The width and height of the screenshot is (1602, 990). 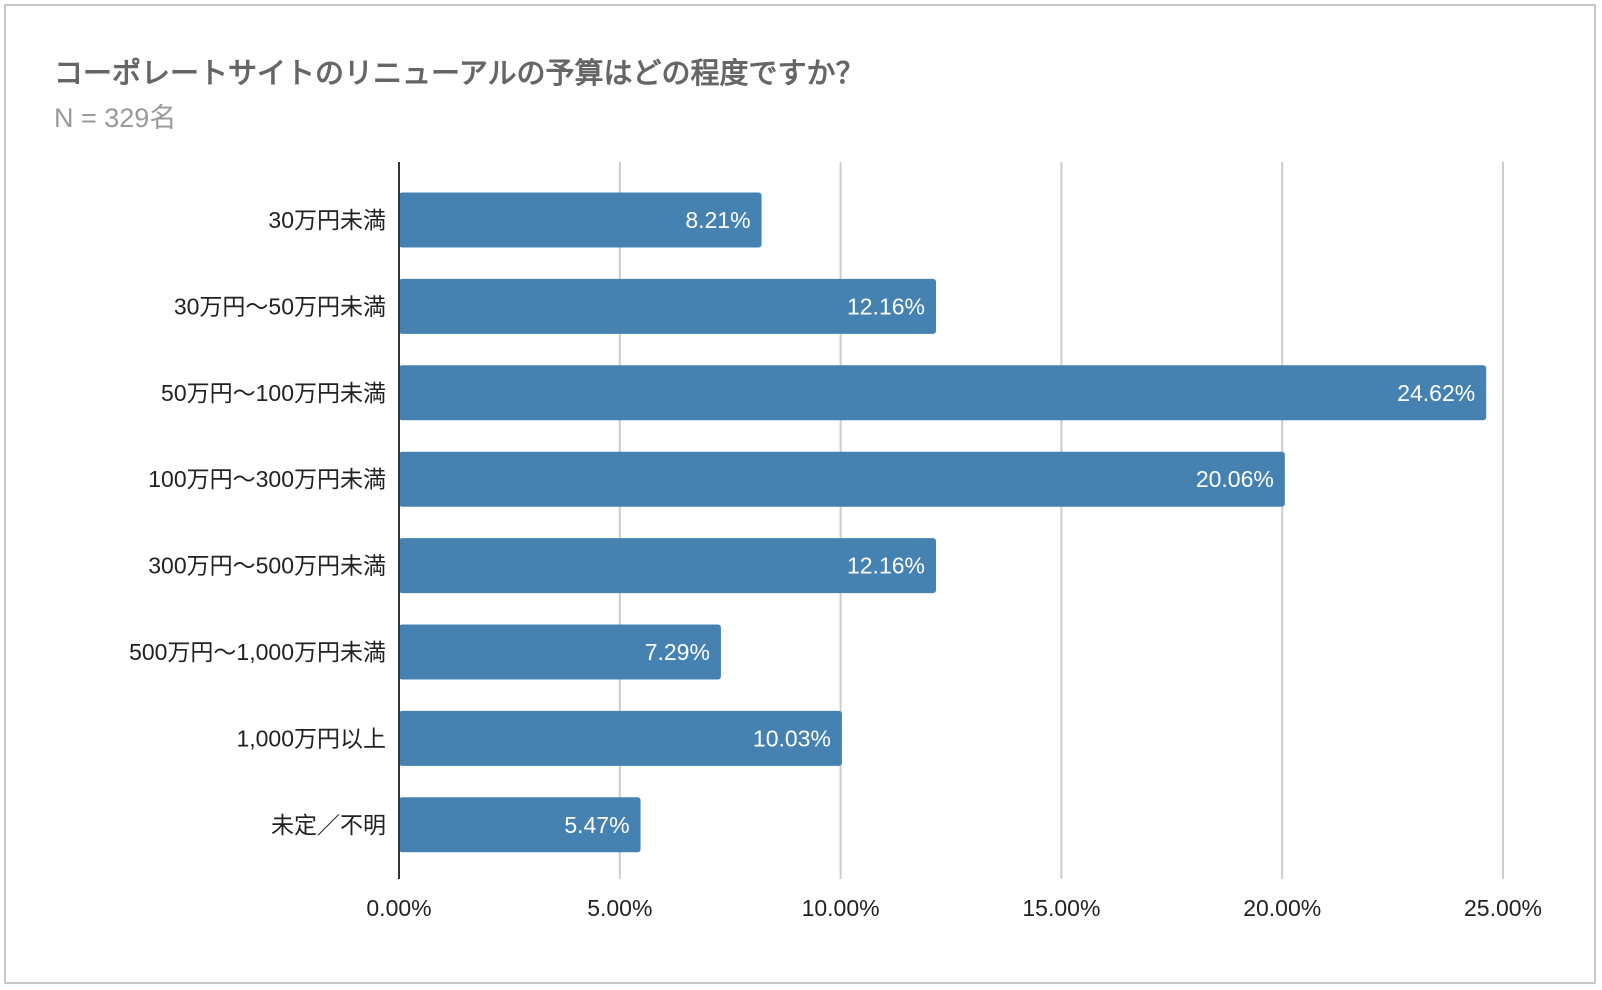 I want to click on chart-title: コーポレートサイトのリニューアルの予算はどの程度ですか？, so click(x=459, y=74).